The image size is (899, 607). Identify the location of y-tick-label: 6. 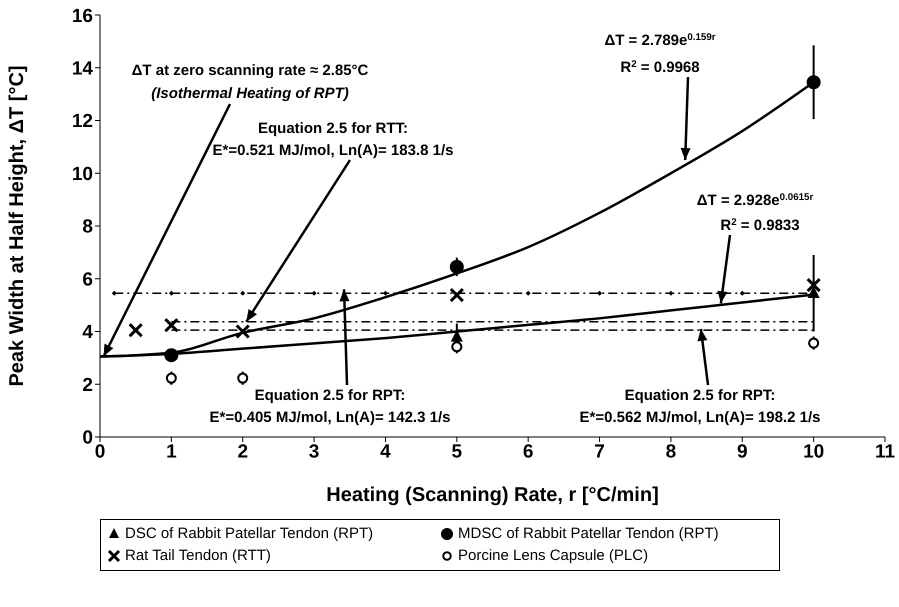
(87, 279).